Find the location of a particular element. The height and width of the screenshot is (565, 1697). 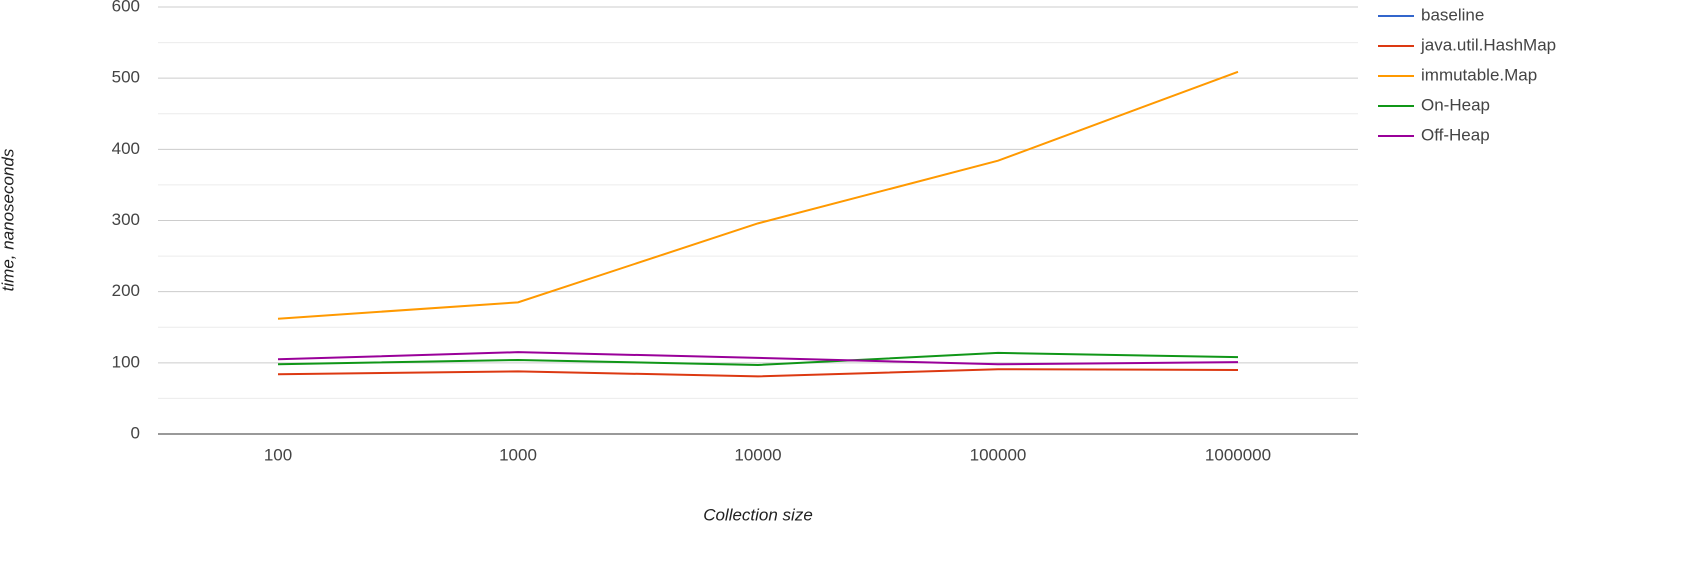

y-tick-label: 300 is located at coordinates (126, 219).